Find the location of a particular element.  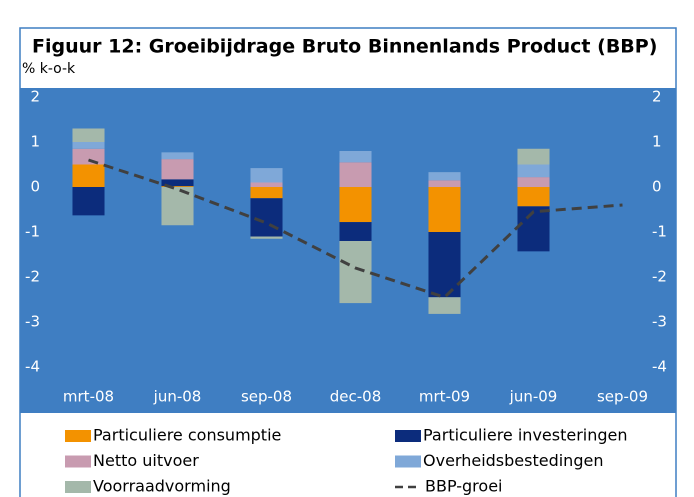

x-tick-label: mrt-09 is located at coordinates (444, 397).